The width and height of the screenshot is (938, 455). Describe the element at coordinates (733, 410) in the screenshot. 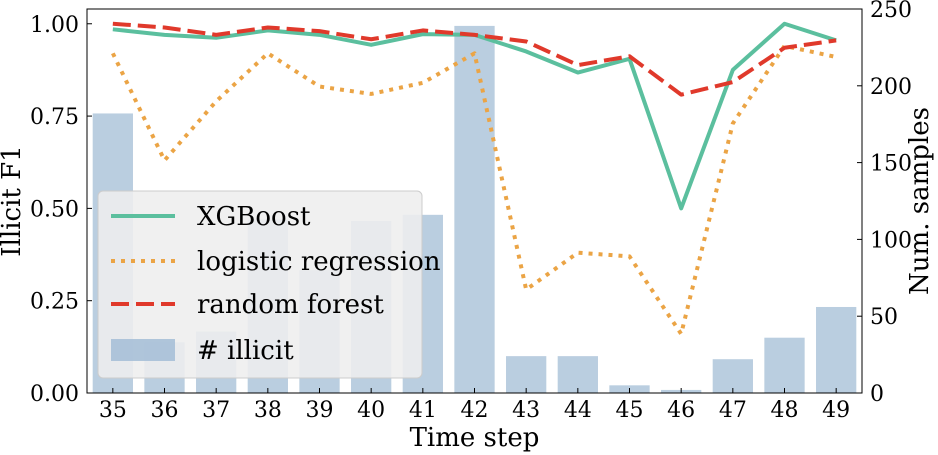

I see `x-tick-label: 47` at that location.